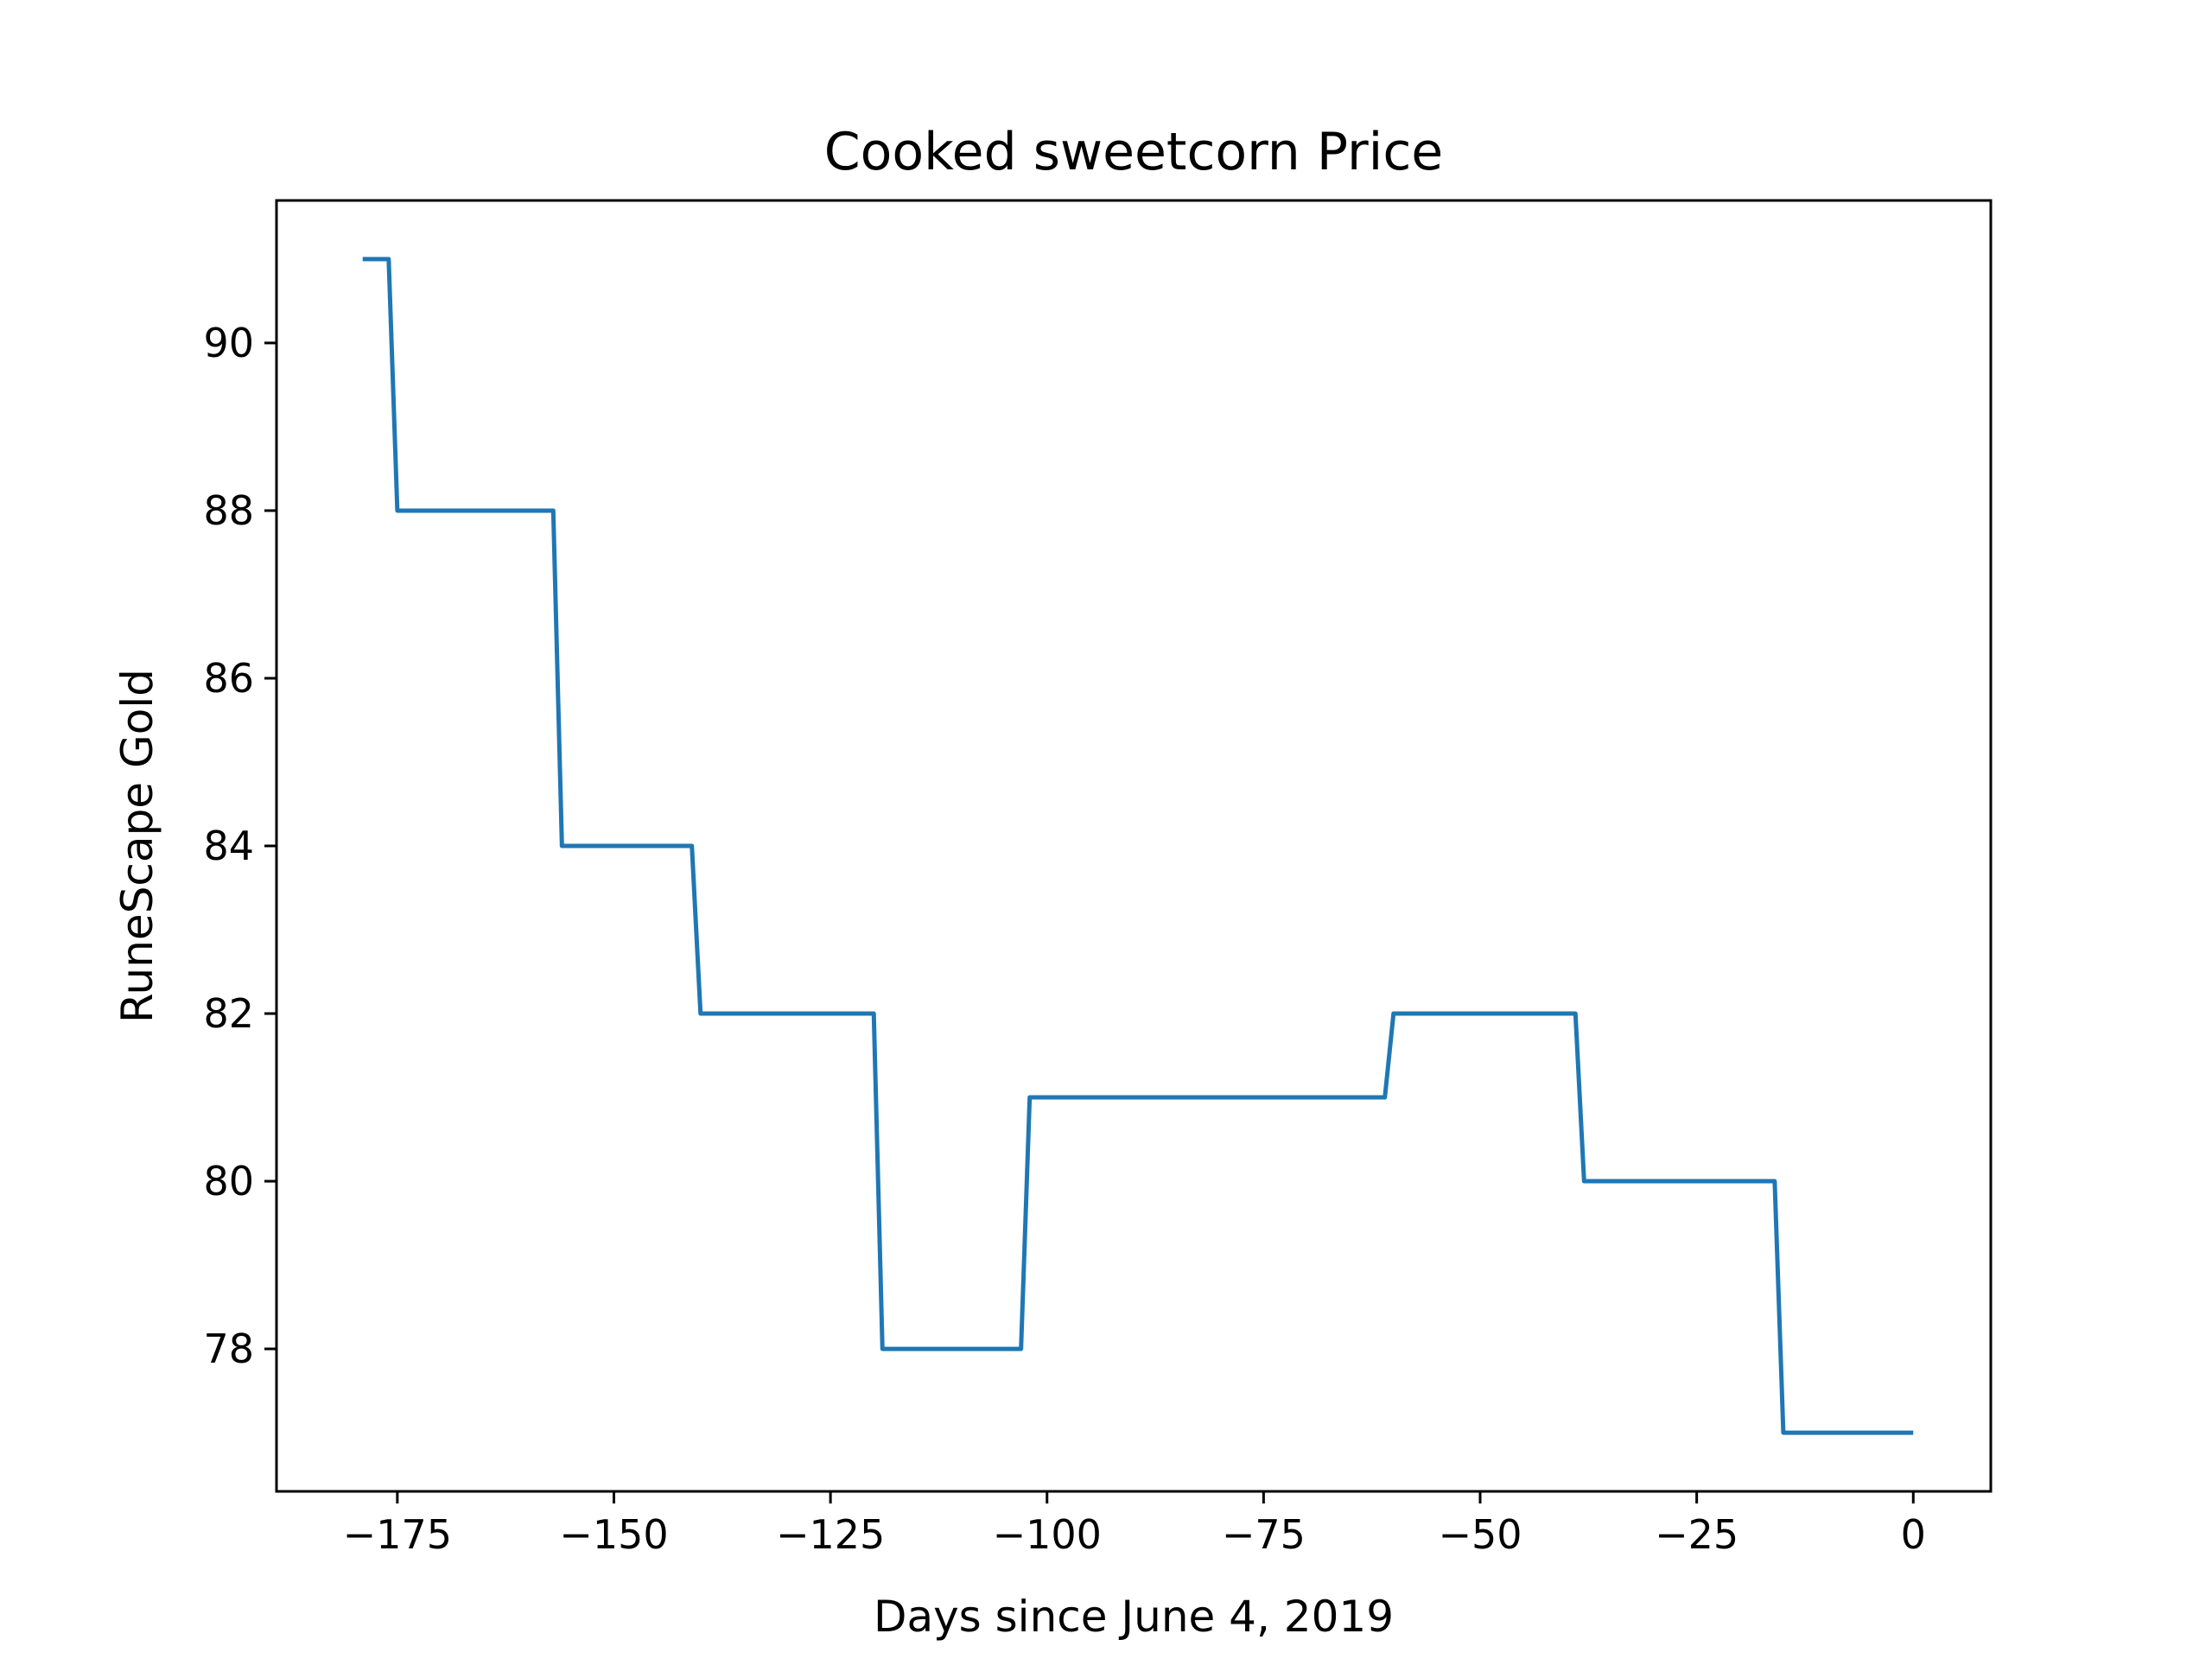  I want to click on x-tick-label: −175, so click(397, 1534).